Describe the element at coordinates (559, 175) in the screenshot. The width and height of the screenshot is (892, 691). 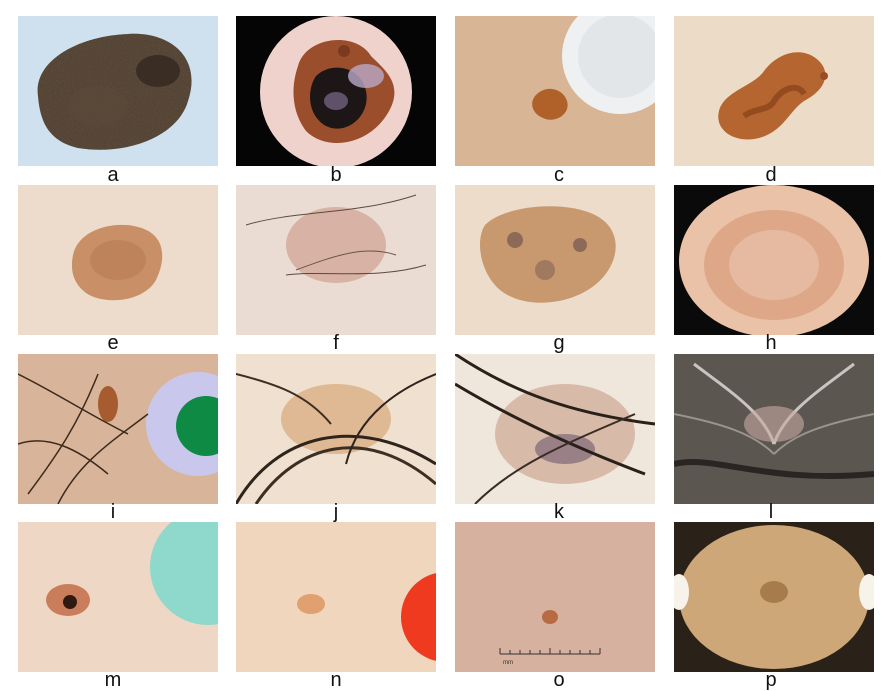
I see `panel-label-c: c` at that location.